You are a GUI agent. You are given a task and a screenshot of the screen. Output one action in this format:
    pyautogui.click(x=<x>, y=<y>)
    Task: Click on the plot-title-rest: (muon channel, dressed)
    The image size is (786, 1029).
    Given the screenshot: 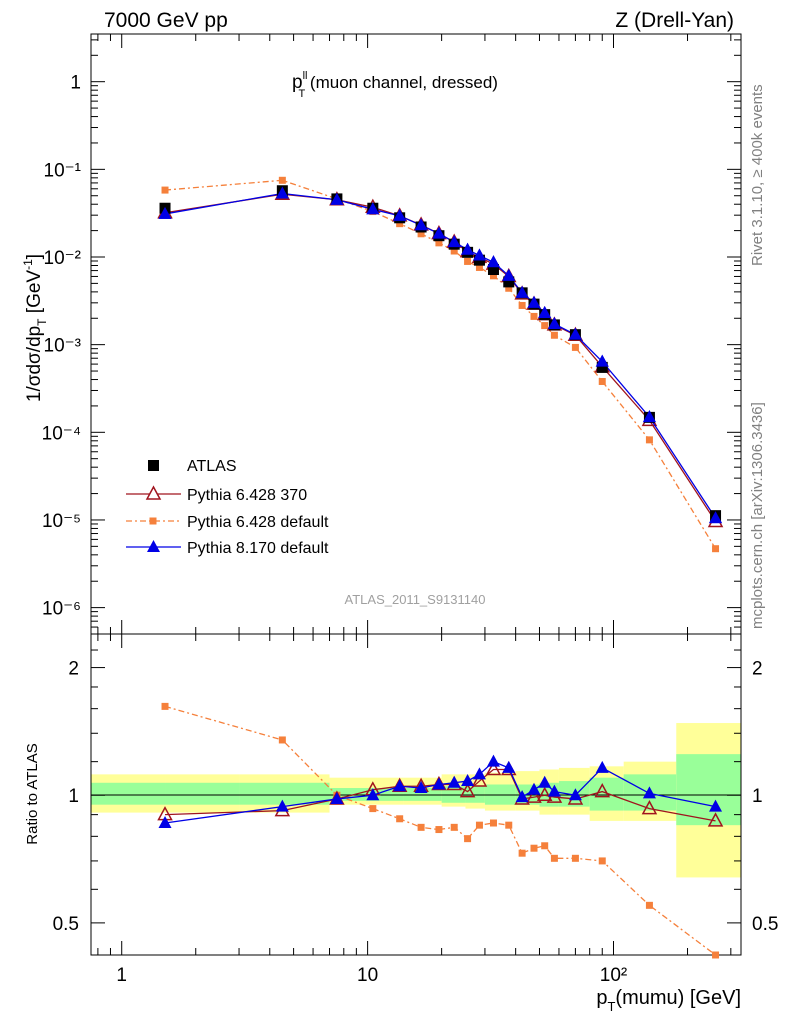 What is the action you would take?
    pyautogui.click(x=401, y=82)
    